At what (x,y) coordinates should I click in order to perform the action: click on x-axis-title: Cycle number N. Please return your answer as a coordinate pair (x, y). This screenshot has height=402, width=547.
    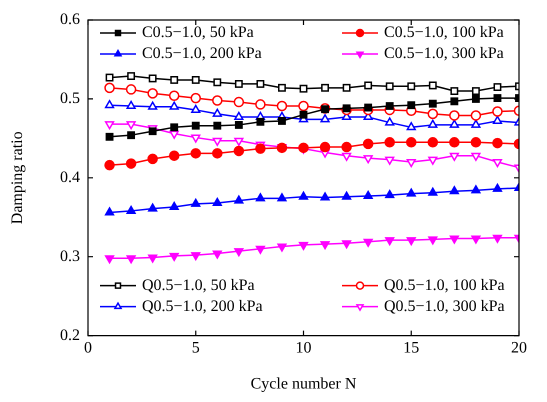
    Looking at the image, I should click on (303, 384).